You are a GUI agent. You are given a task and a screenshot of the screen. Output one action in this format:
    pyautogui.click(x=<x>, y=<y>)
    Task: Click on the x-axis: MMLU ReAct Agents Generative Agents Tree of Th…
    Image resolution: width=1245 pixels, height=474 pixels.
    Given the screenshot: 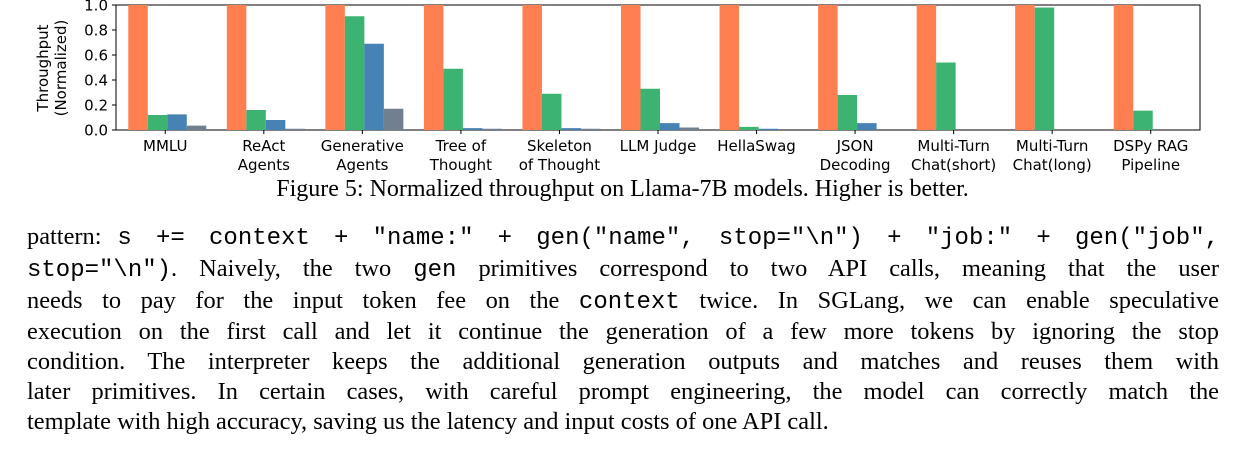 What is the action you would take?
    pyautogui.click(x=665, y=152)
    